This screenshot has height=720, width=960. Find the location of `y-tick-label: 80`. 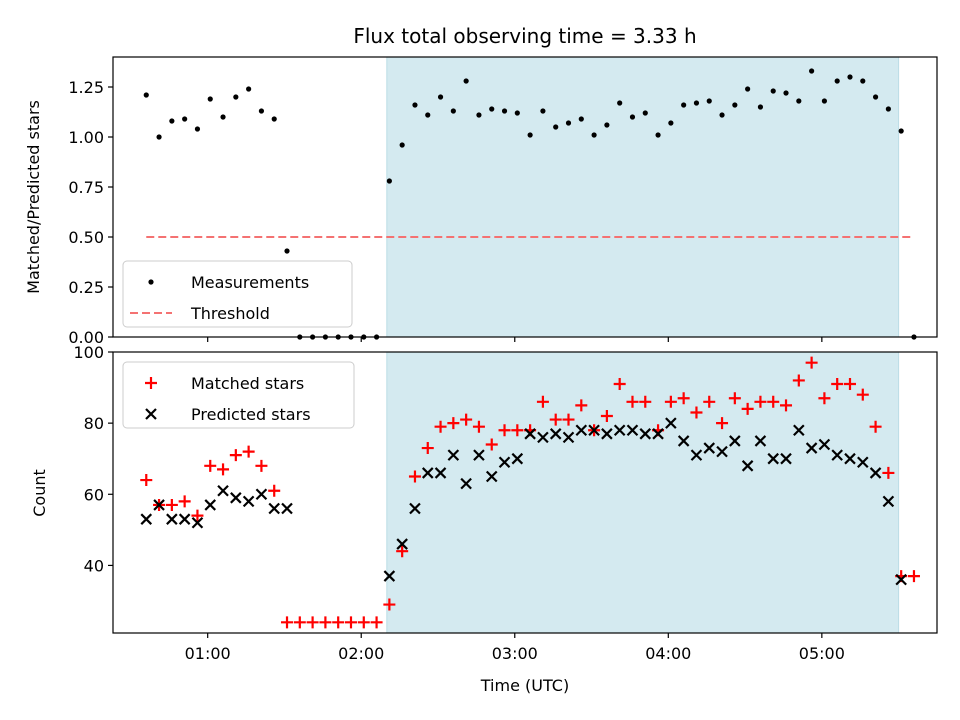

y-tick-label: 80 is located at coordinates (94, 423).